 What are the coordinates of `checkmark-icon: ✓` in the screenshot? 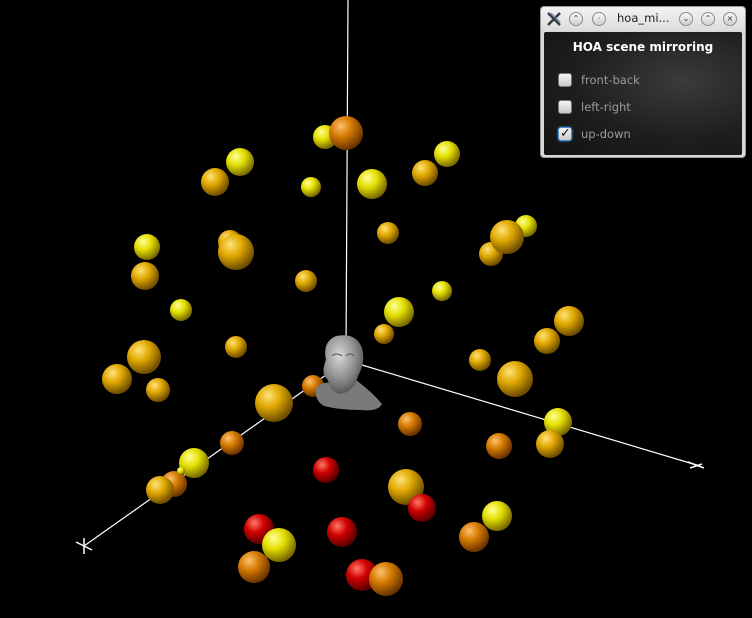 It's located at (565, 133).